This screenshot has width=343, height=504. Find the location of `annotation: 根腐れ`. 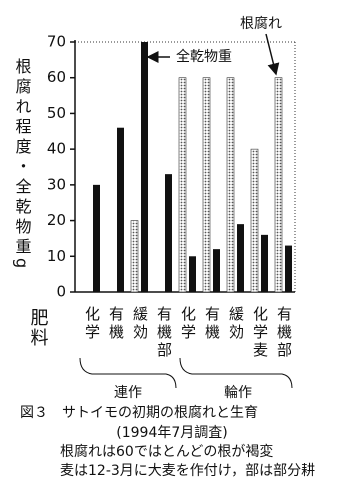

annotation: 根腐れ is located at coordinates (261, 23).